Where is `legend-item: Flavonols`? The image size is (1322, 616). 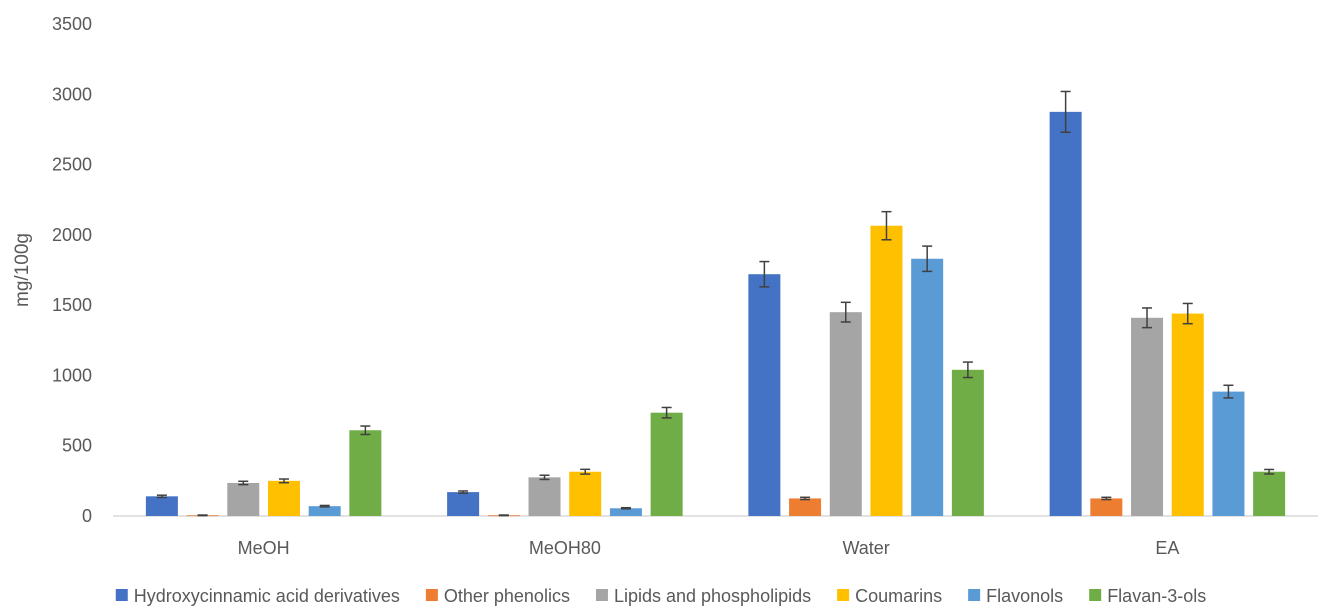 legend-item: Flavonols is located at coordinates (1015, 596).